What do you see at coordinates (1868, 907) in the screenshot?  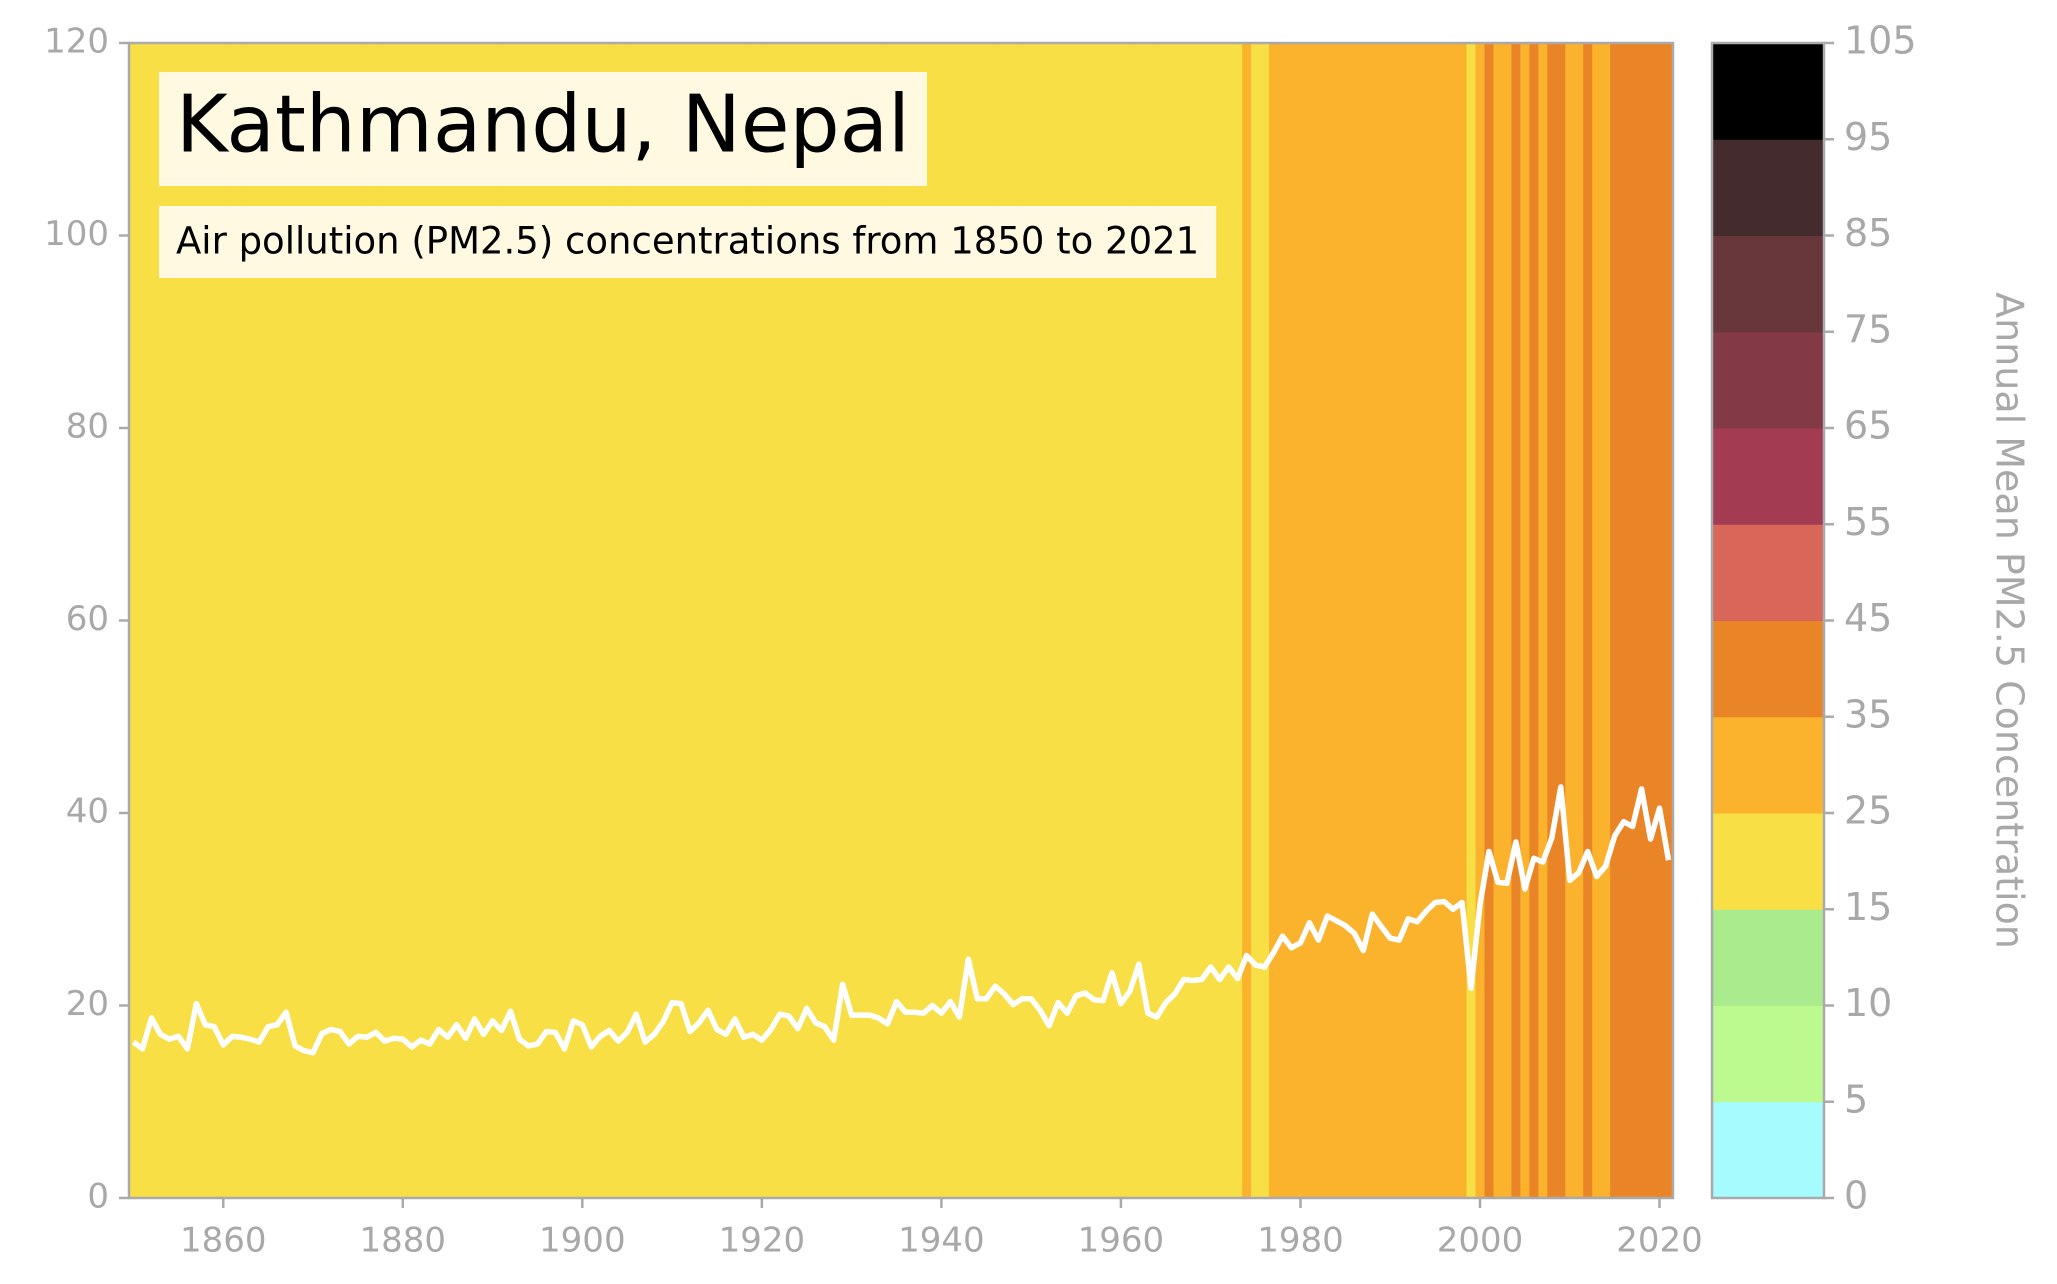 I see `colorbar-tick-label: 15` at bounding box center [1868, 907].